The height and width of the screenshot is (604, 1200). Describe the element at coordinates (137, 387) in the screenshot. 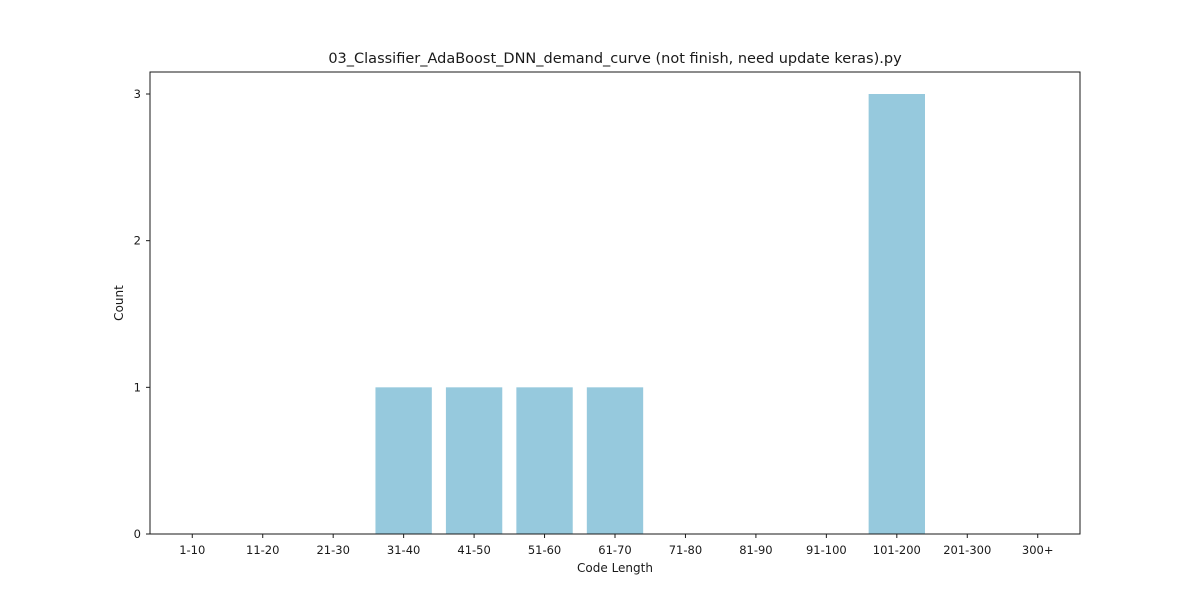

I see `y-tick-label: 1` at that location.